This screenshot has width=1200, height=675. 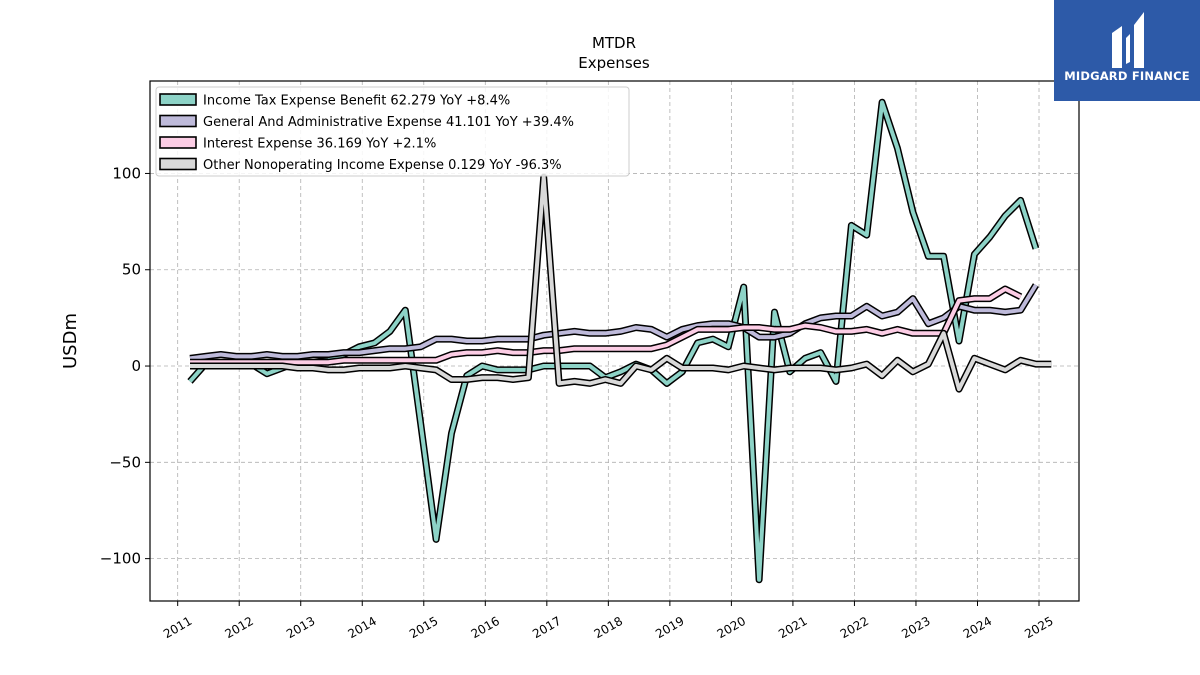 What do you see at coordinates (1038, 627) in the screenshot?
I see `x-tick-label: 2025` at bounding box center [1038, 627].